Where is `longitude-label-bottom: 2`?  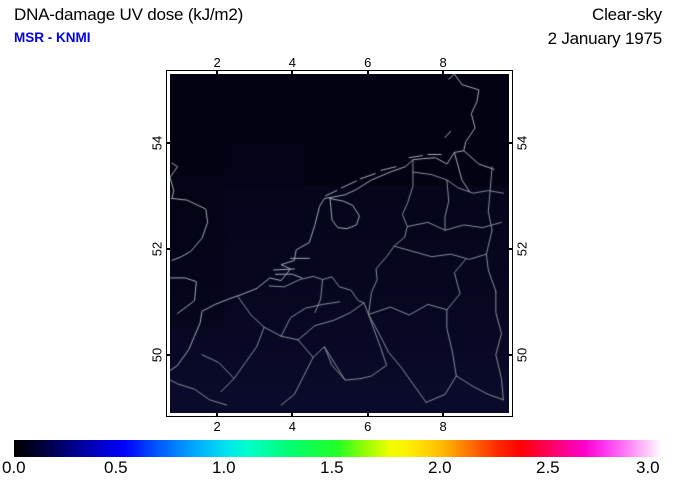 longitude-label-bottom: 2 is located at coordinates (217, 426).